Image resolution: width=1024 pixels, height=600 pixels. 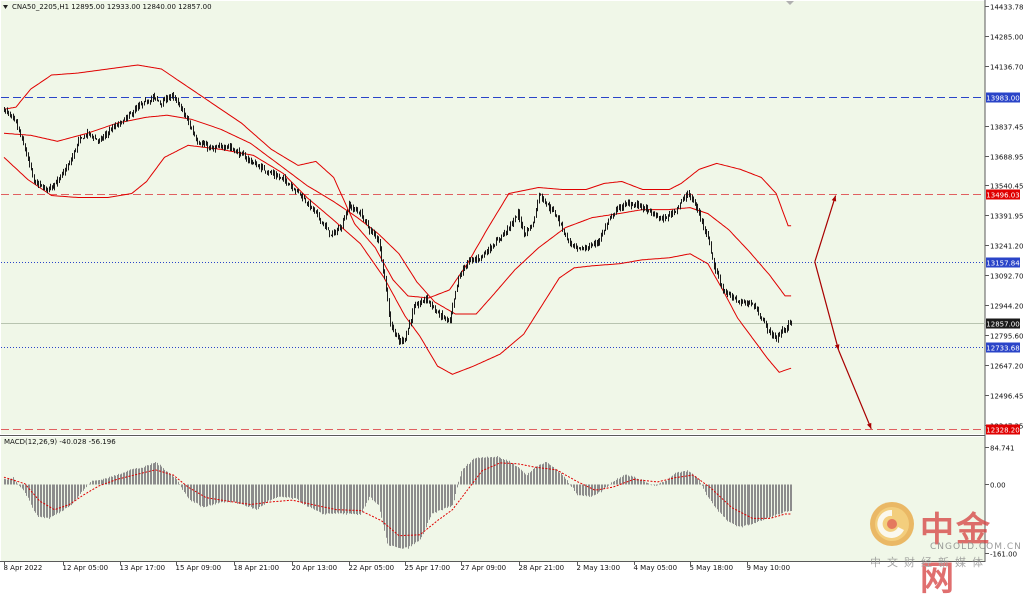 What do you see at coordinates (599, 568) in the screenshot?
I see `x-tick-label: 2 May 13:00` at bounding box center [599, 568].